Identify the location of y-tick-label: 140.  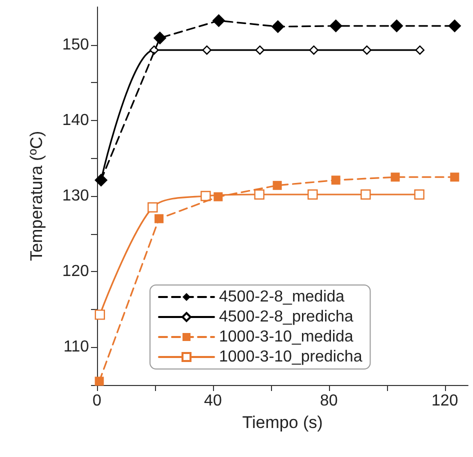
(76, 120).